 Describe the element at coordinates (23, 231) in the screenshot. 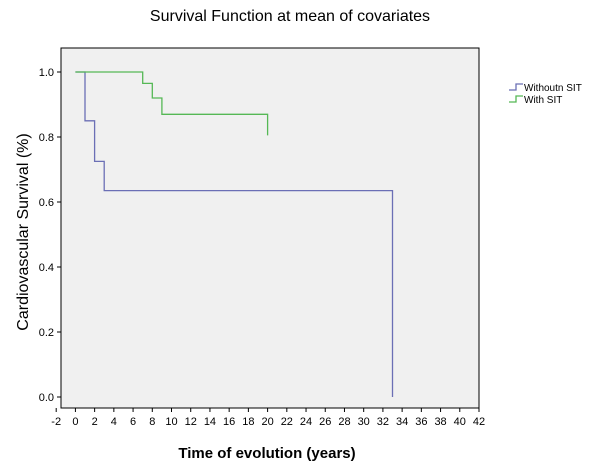

I see `y-axis-label: Cardiovascular Survival (%)` at that location.